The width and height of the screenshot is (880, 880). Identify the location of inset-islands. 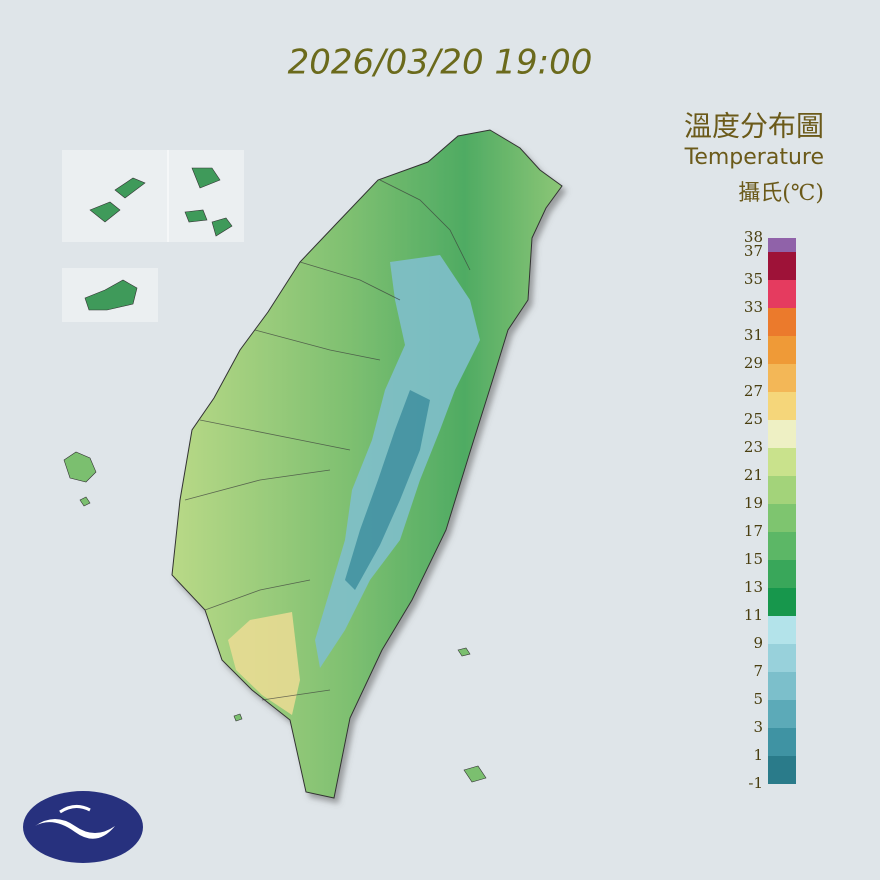
(153, 236).